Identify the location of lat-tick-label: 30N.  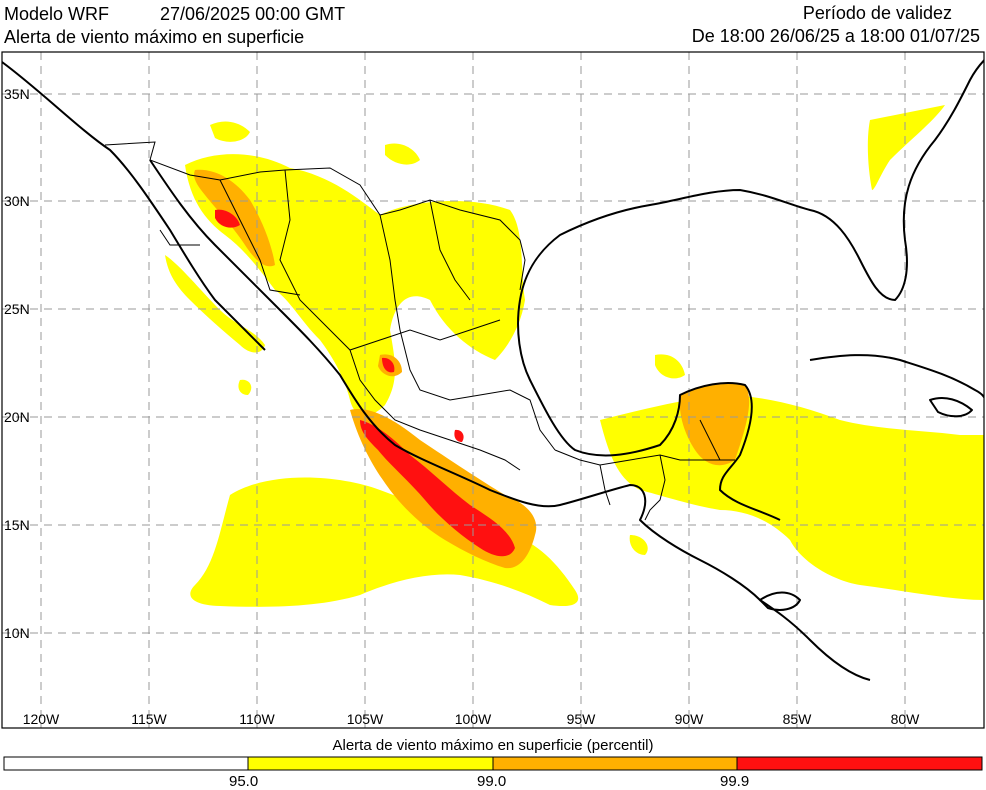
(17, 201).